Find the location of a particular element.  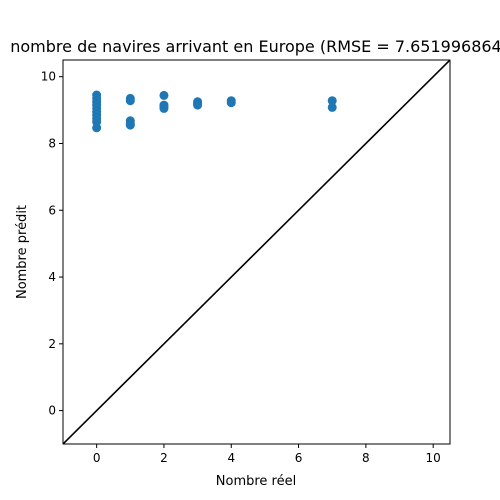

y-tick-label: 10 is located at coordinates (48, 77).